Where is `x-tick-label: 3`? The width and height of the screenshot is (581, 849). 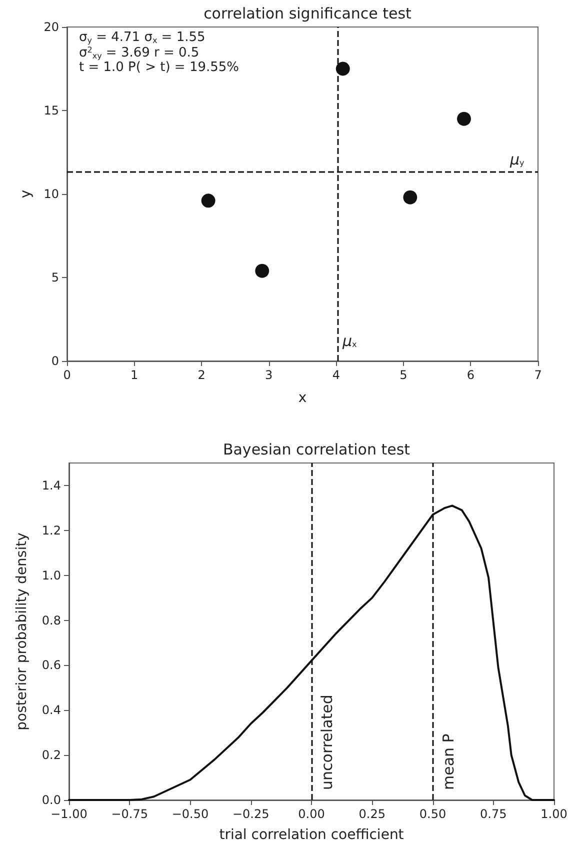 x-tick-label: 3 is located at coordinates (269, 375).